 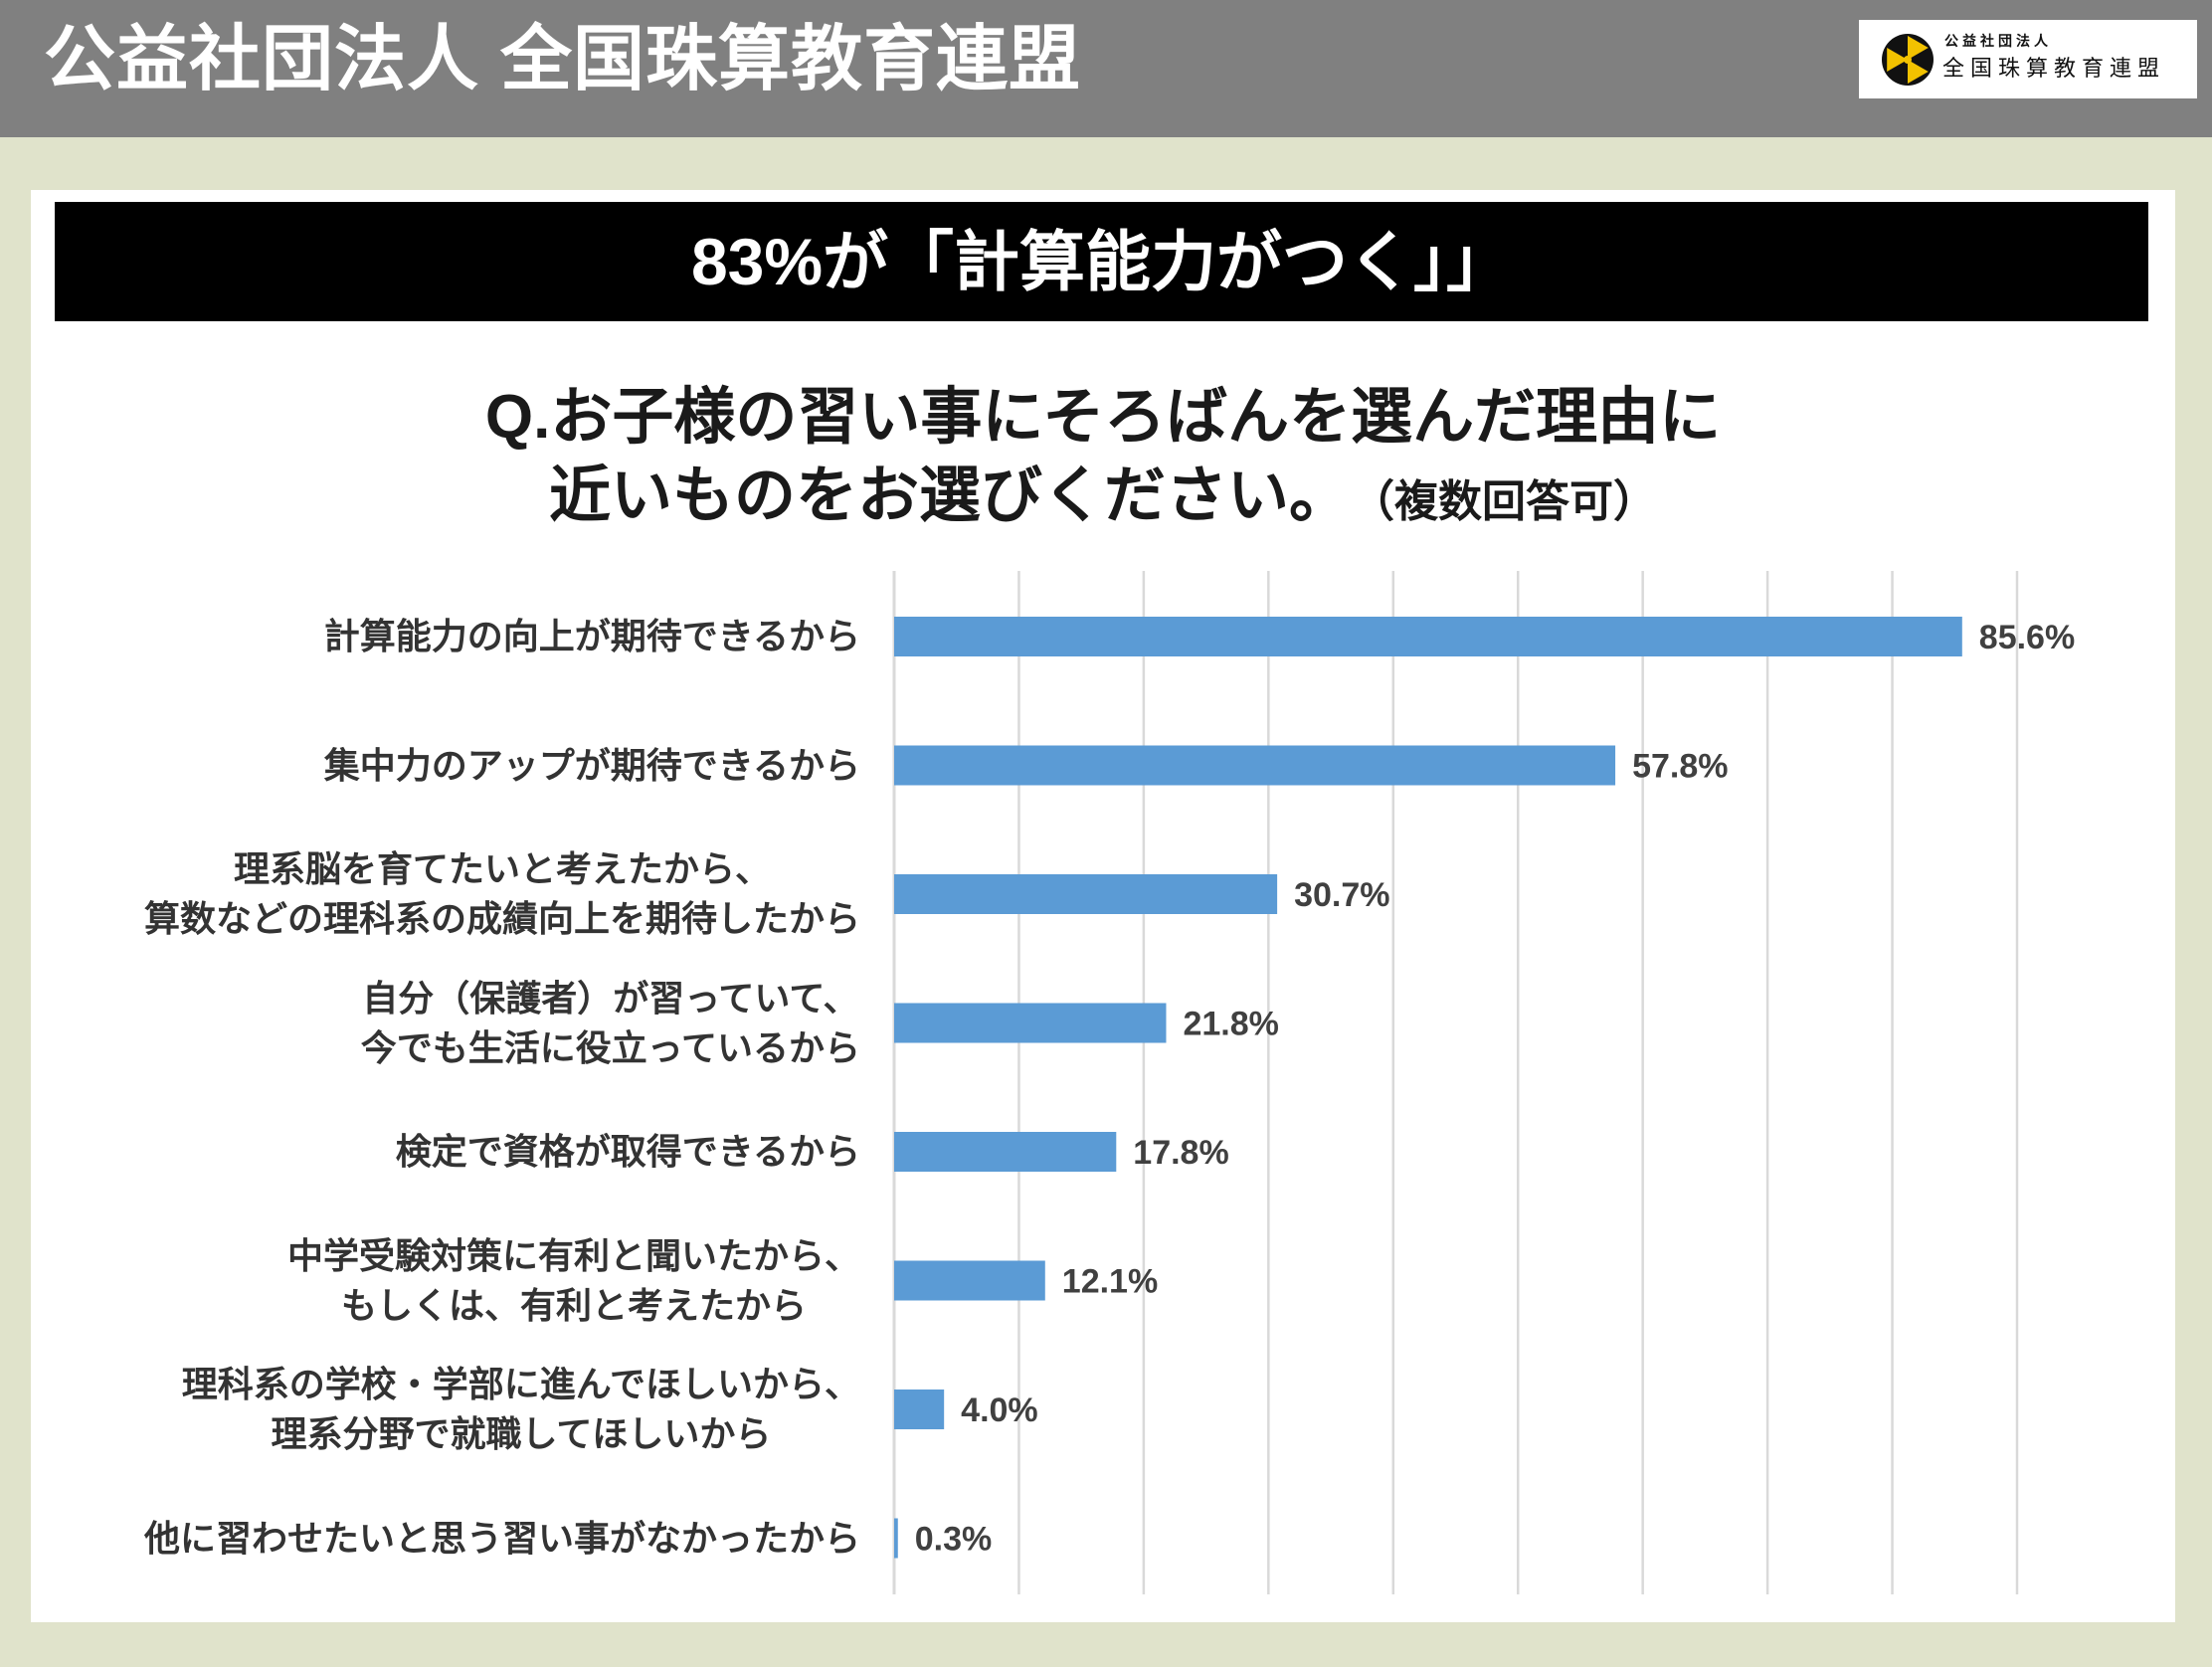 I want to click on logo-subtitle: 公益社団法人, so click(x=1998, y=41).